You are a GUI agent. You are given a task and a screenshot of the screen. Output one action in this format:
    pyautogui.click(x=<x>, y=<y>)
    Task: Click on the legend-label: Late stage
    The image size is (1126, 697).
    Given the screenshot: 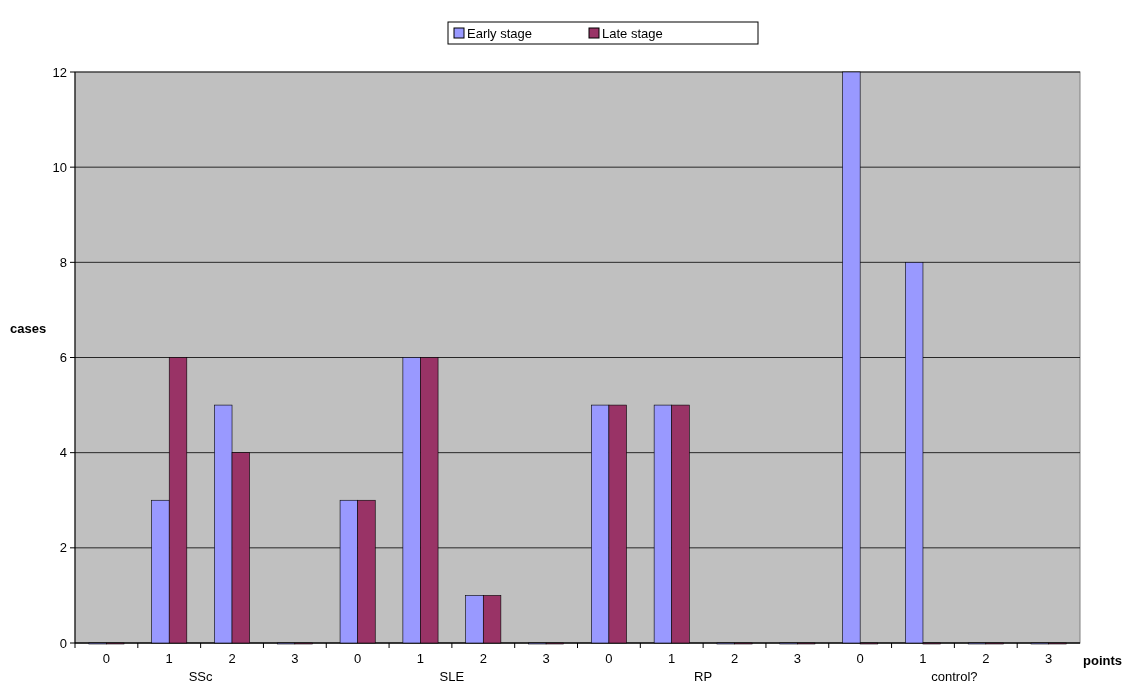 What is the action you would take?
    pyautogui.click(x=632, y=33)
    